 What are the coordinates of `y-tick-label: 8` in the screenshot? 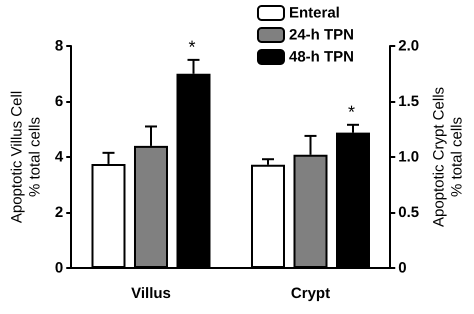 It's located at (59, 46).